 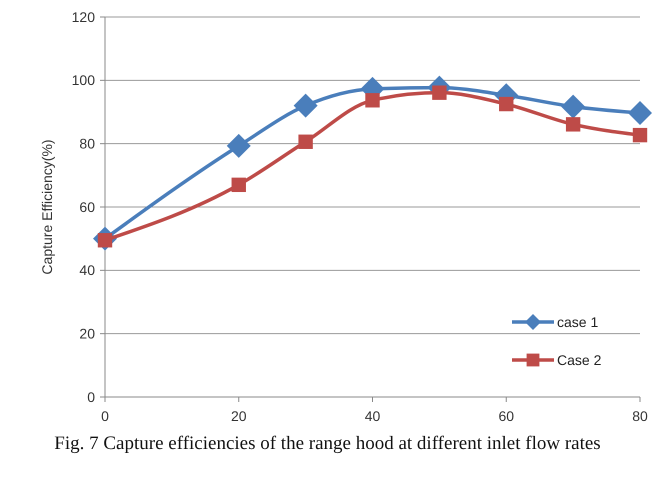 I want to click on y-tick-label: 80, so click(x=87, y=144).